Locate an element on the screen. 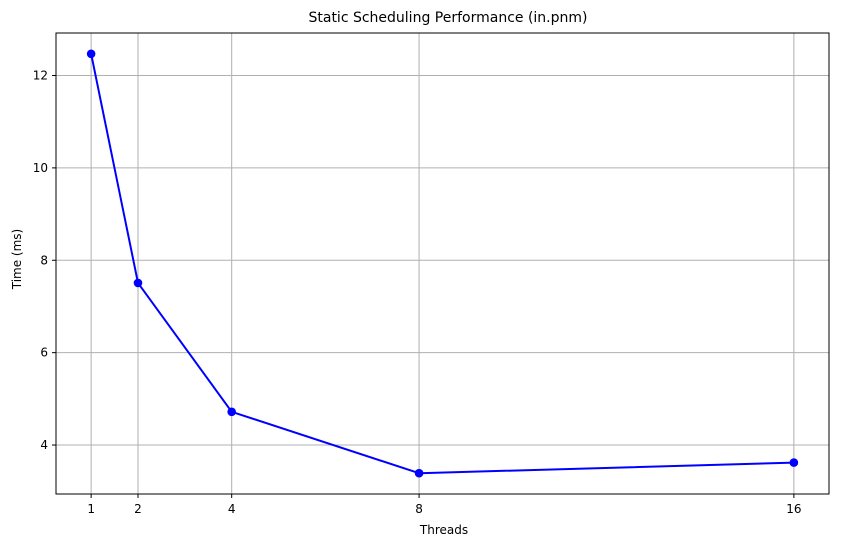  chart-title: Static Scheduling Performance (in.pnm) is located at coordinates (447, 18).